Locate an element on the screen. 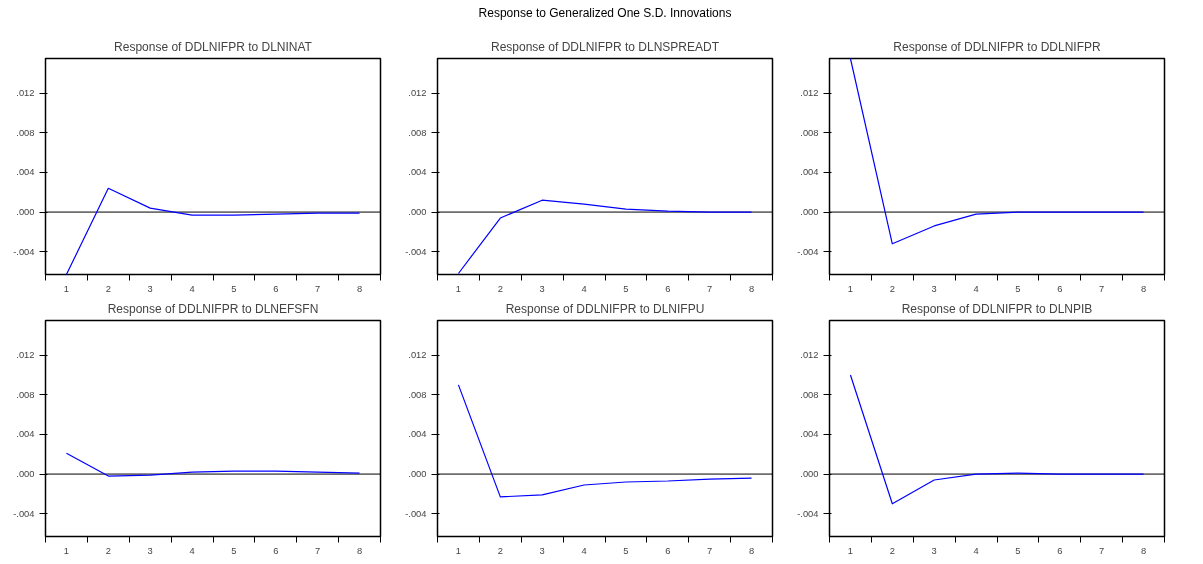  chart-title: Response of DDLNIFPR to DLNINAT is located at coordinates (213, 46).